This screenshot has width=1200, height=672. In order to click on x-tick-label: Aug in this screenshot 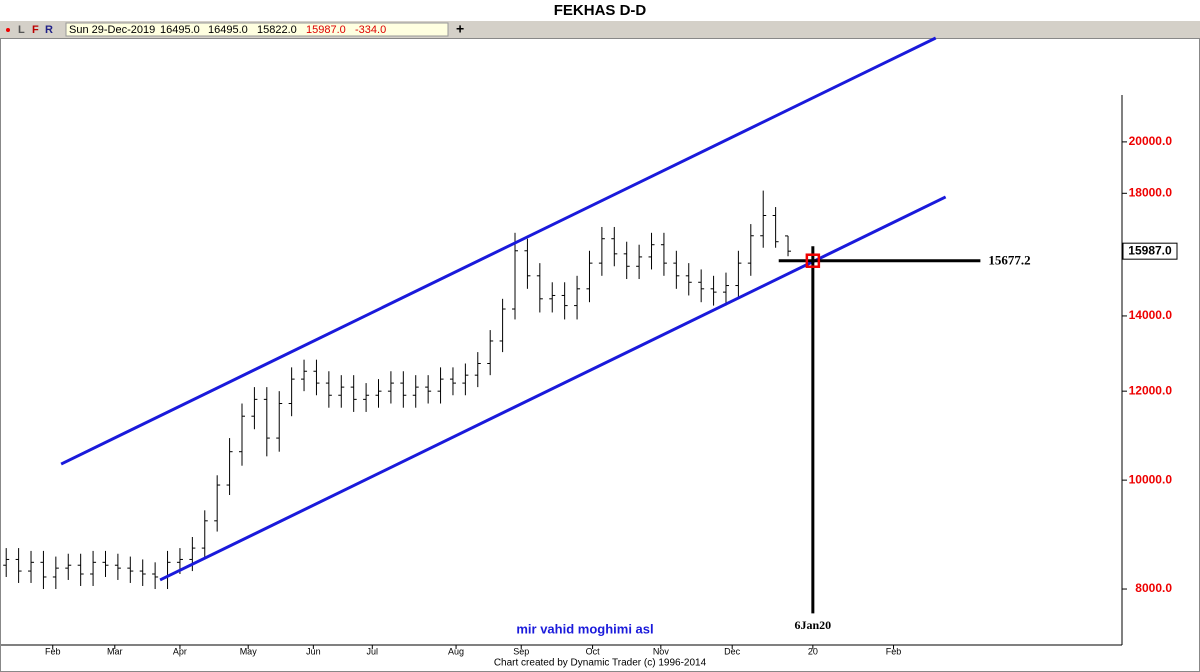, I will do `click(456, 651)`.